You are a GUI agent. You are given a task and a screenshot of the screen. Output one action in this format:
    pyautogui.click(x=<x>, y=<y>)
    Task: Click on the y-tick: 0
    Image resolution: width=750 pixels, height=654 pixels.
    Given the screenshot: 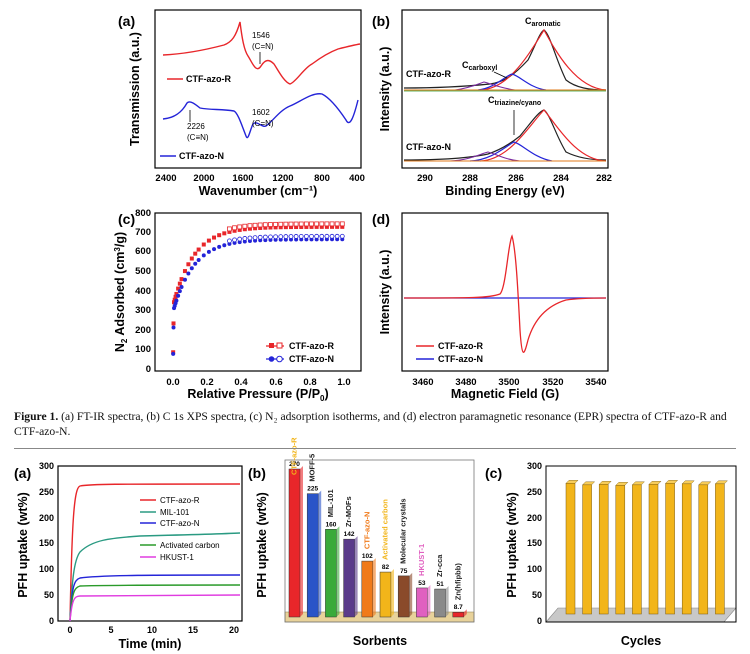 What is the action you would take?
    pyautogui.click(x=148, y=369)
    